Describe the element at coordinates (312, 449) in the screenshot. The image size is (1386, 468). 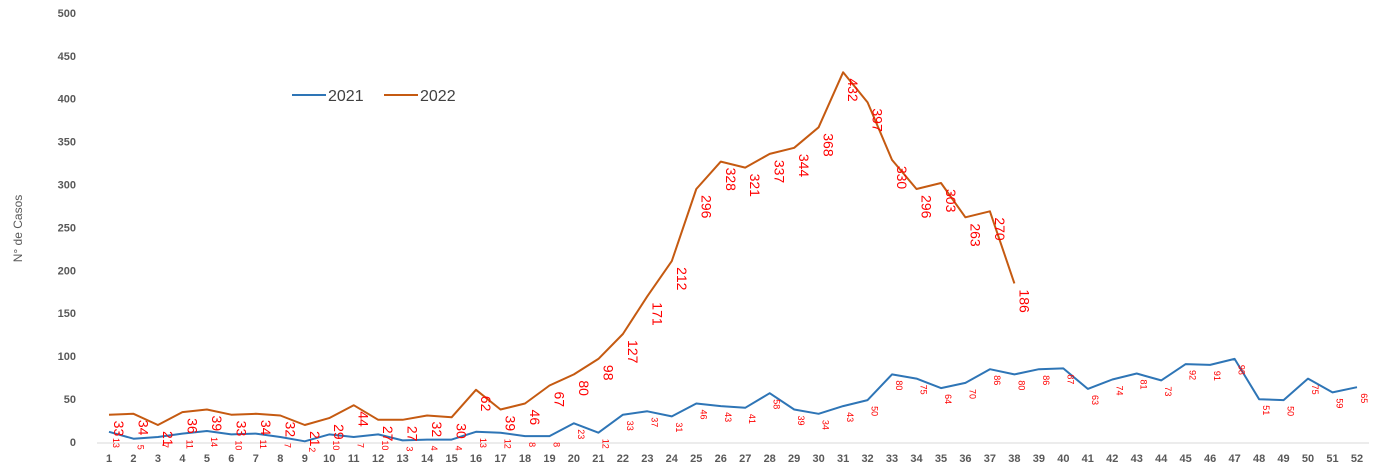
I see `data-label-2021: 2` at that location.